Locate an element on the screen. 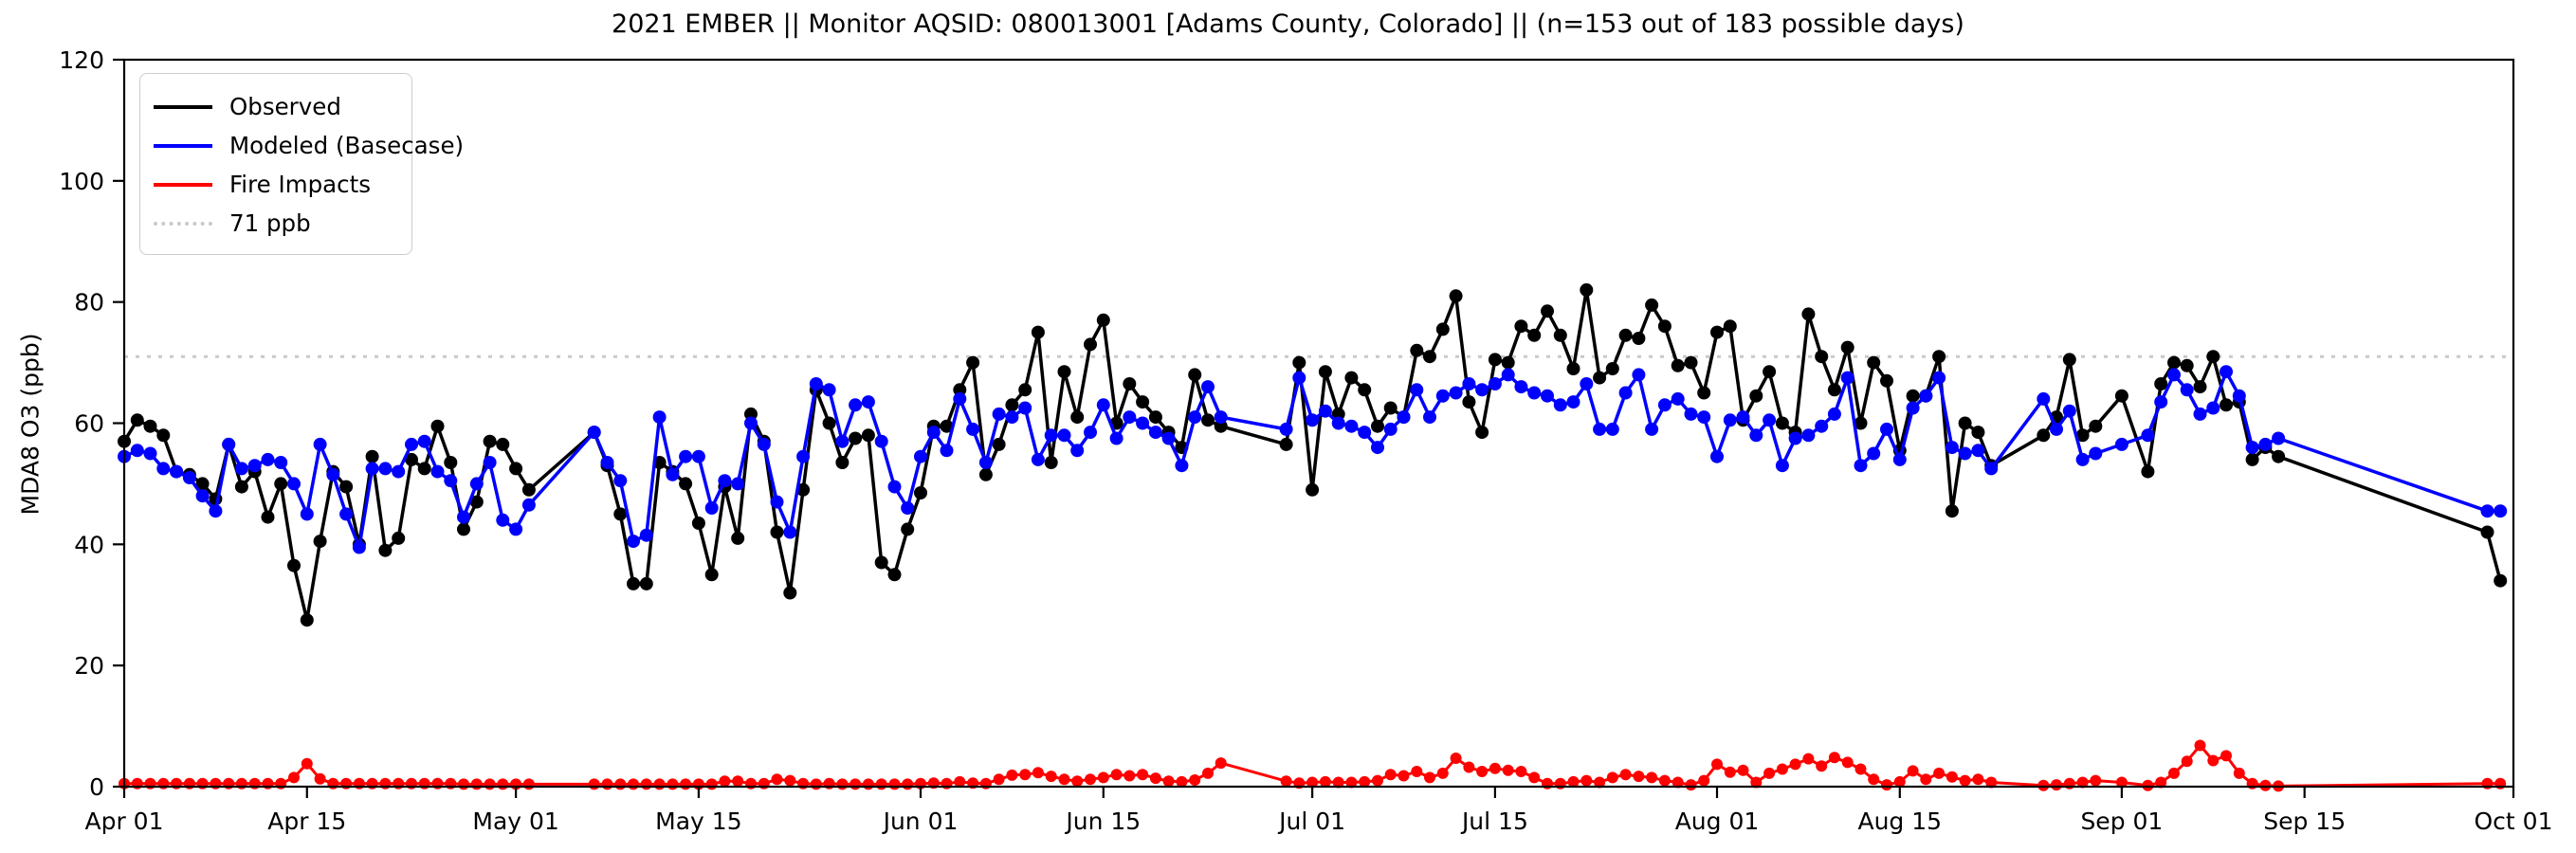  x-tick-label: Jun 01 is located at coordinates (920, 821).